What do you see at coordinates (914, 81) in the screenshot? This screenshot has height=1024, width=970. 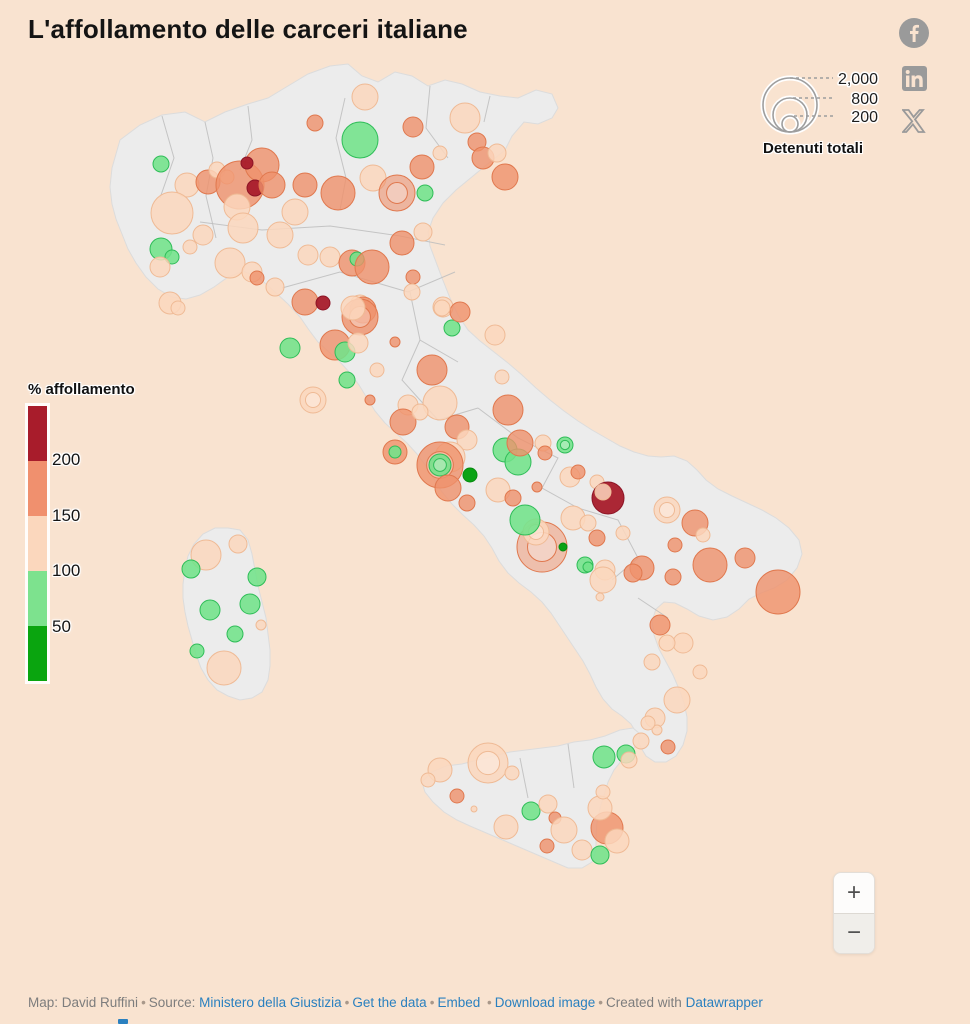 I see `linkedin-icon` at bounding box center [914, 81].